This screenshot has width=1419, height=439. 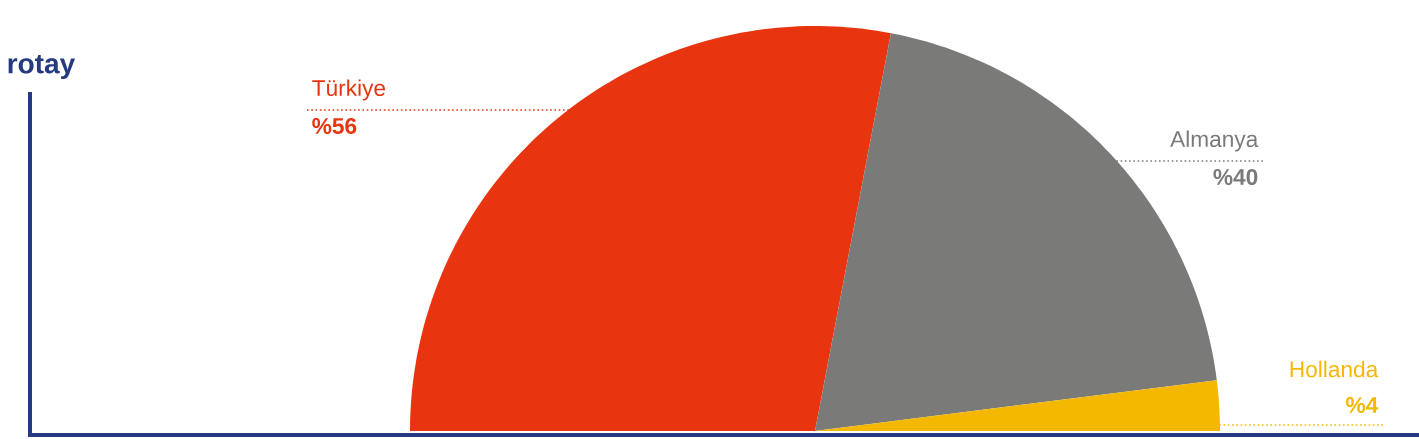 I want to click on data-label: %56, so click(x=334, y=126).